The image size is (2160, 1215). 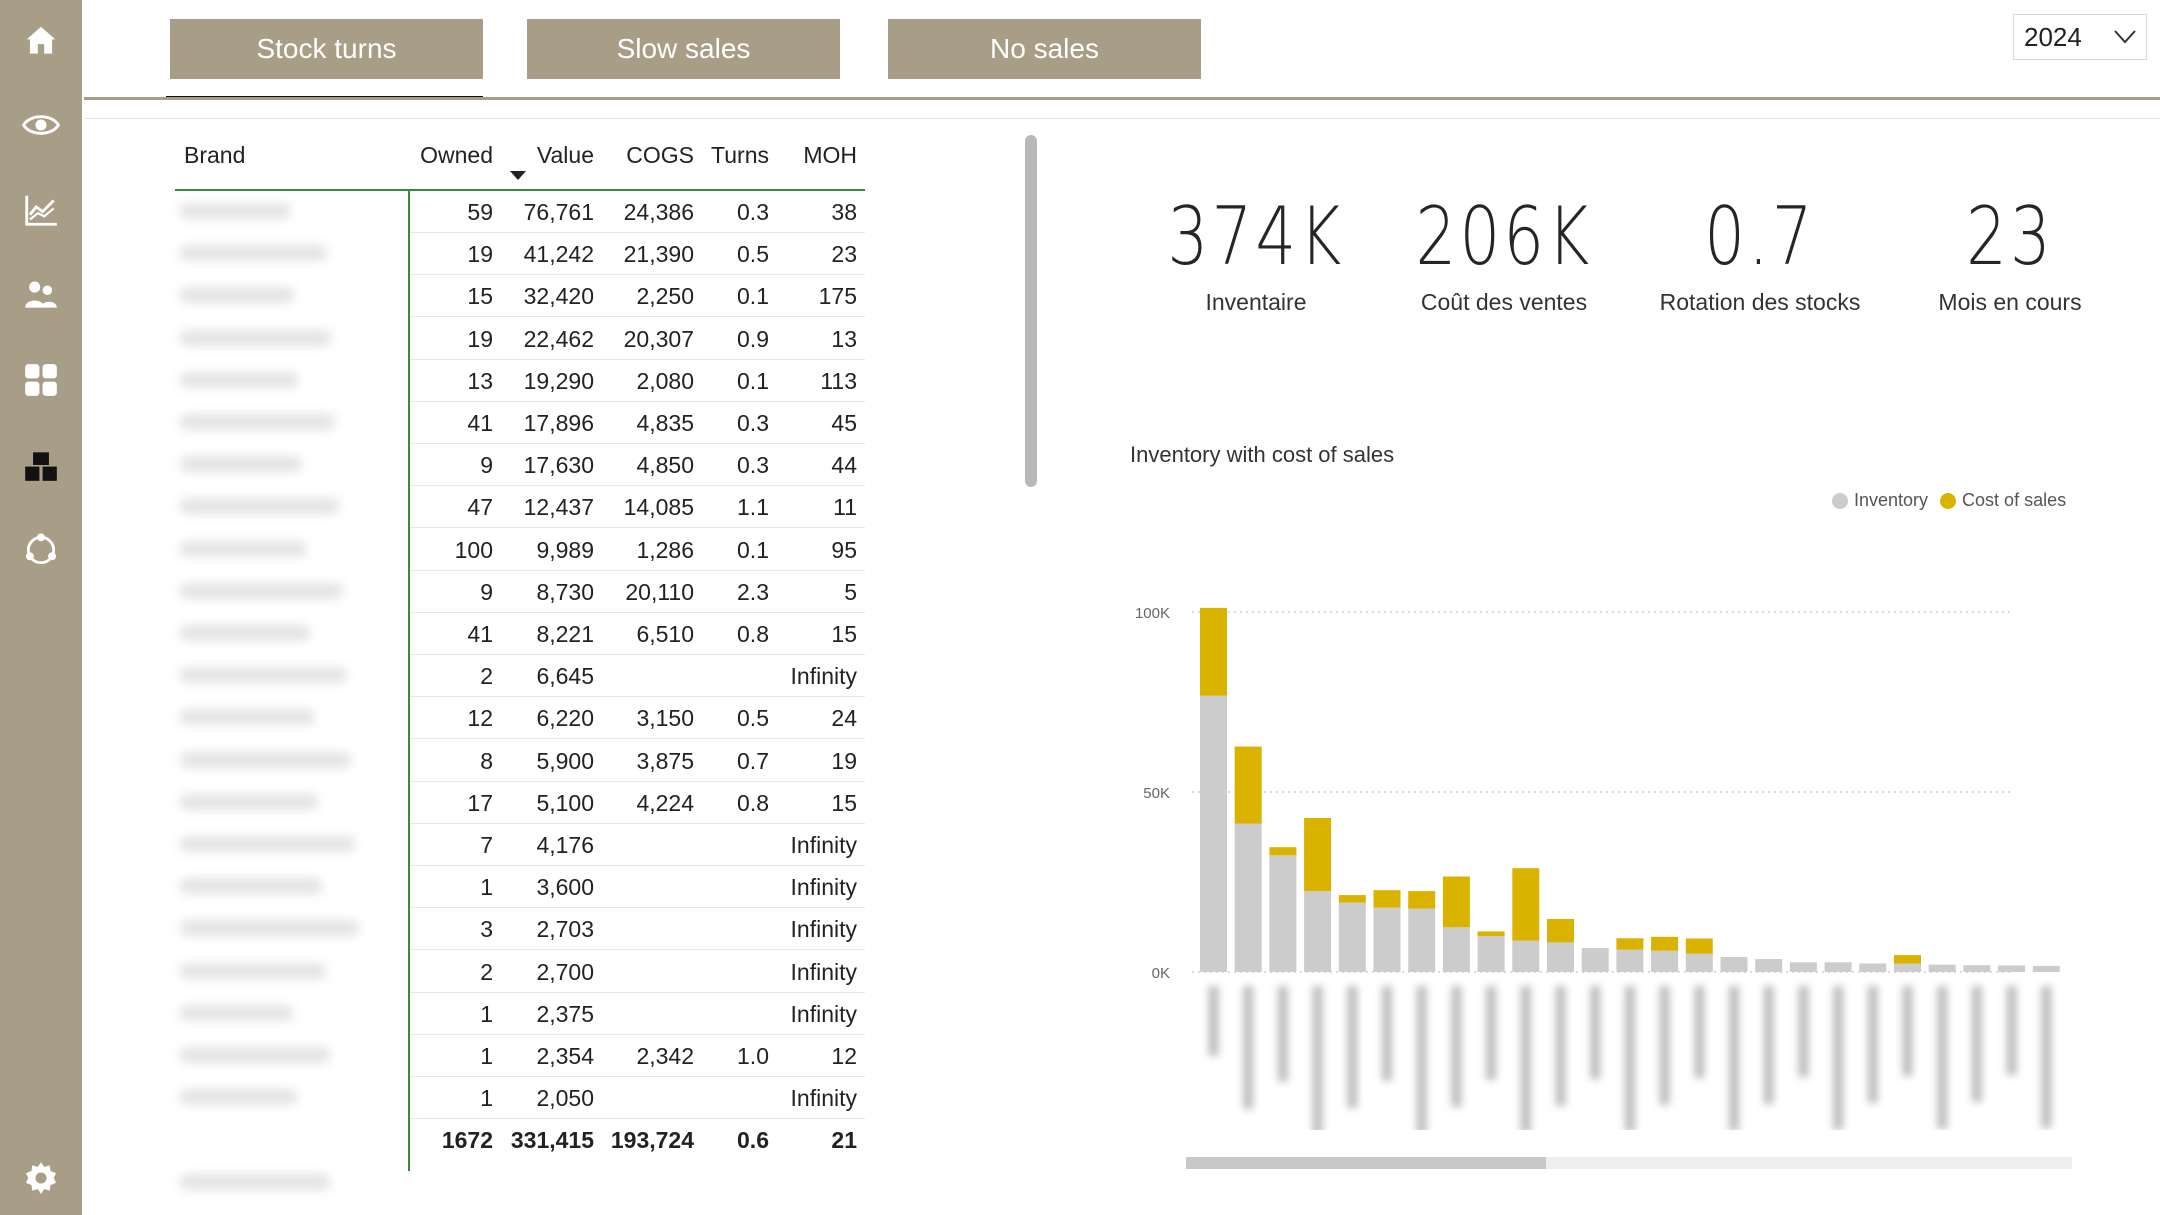 What do you see at coordinates (753, 760) in the screenshot?
I see `cell-turns: 0.7` at bounding box center [753, 760].